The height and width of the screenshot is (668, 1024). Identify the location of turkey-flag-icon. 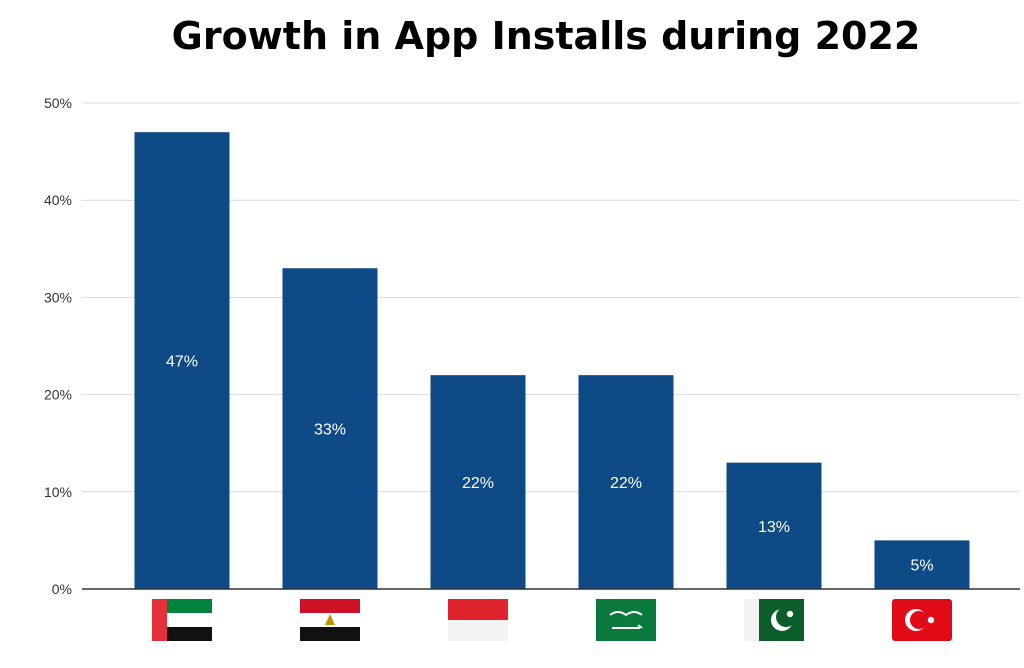
(922, 620).